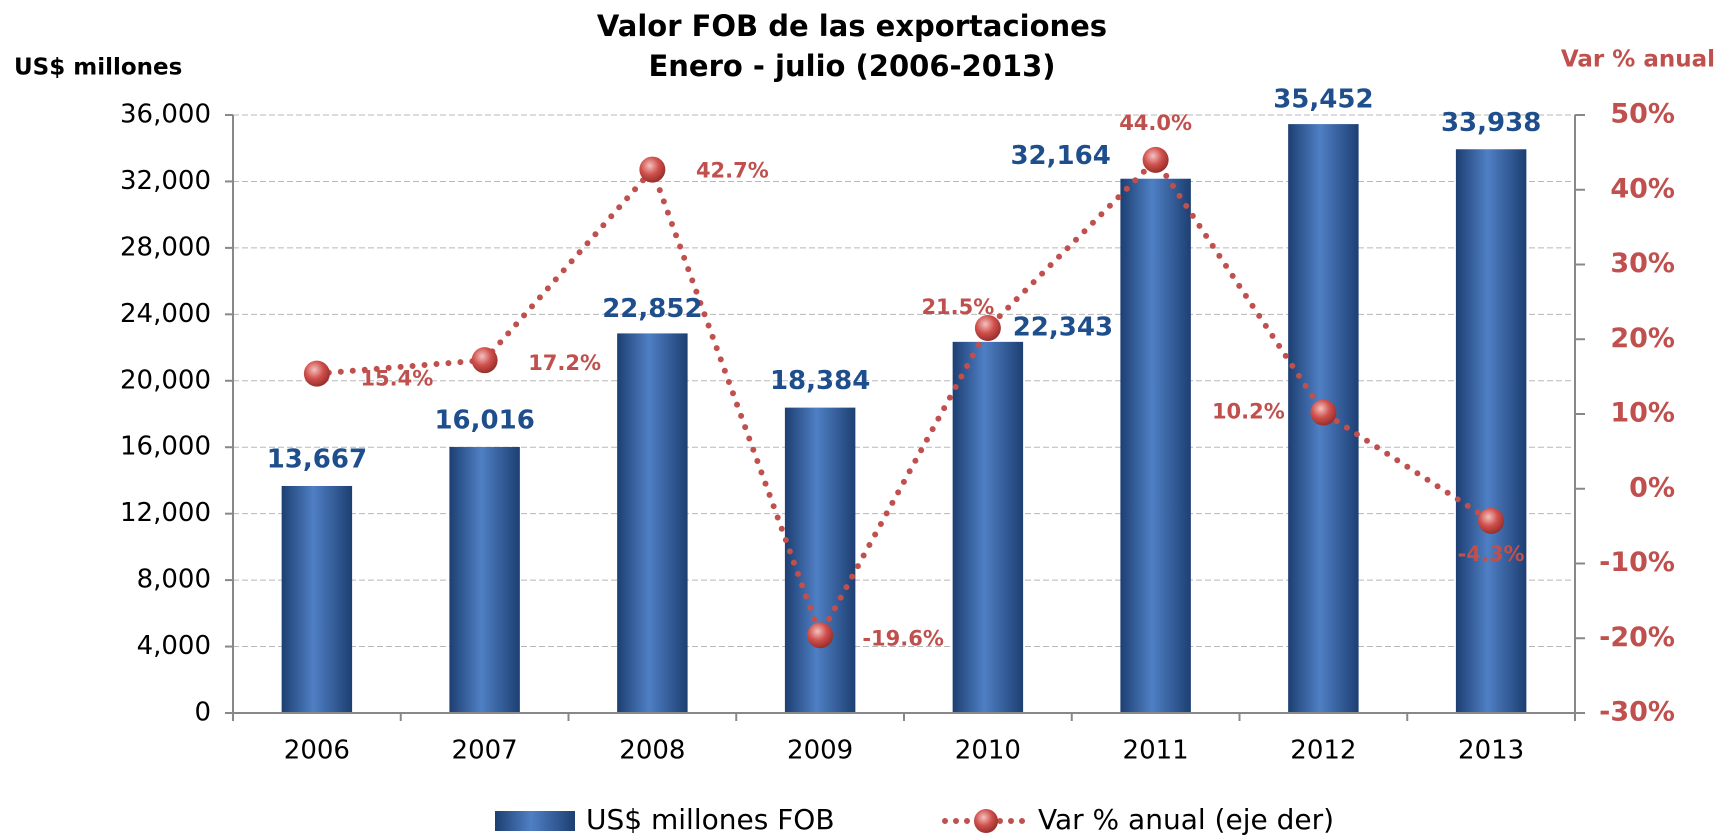  What do you see at coordinates (98, 68) in the screenshot?
I see `y-axis-label: US$ millones` at bounding box center [98, 68].